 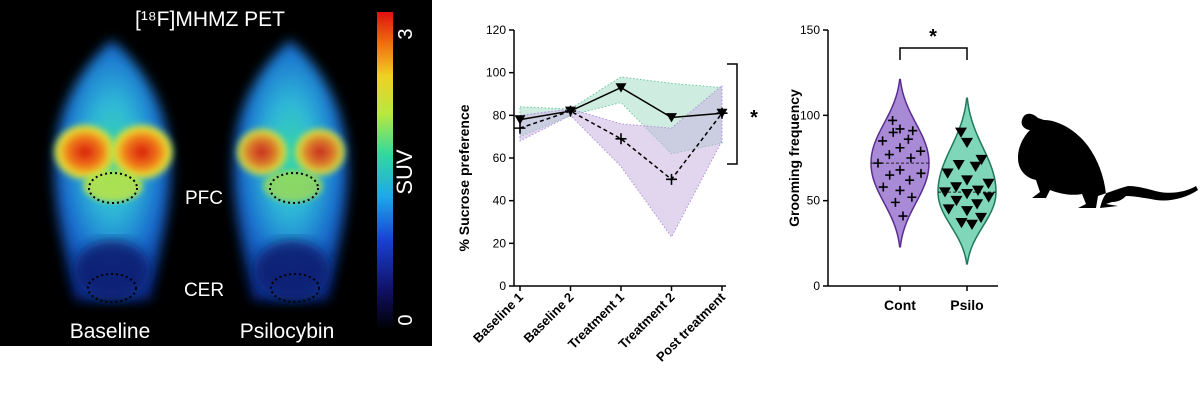 I want to click on psilocybin-brain-scan, so click(x=291, y=171).